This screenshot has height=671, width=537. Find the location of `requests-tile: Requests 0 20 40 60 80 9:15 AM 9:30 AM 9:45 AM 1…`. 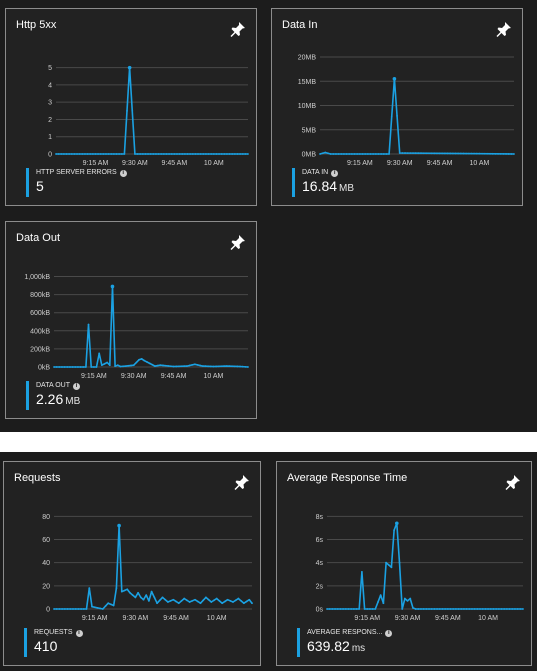

requests-tile: Requests 0 20 40 60 80 9:15 AM 9:30 AM 9:45 AM 1… is located at coordinates (132, 563).